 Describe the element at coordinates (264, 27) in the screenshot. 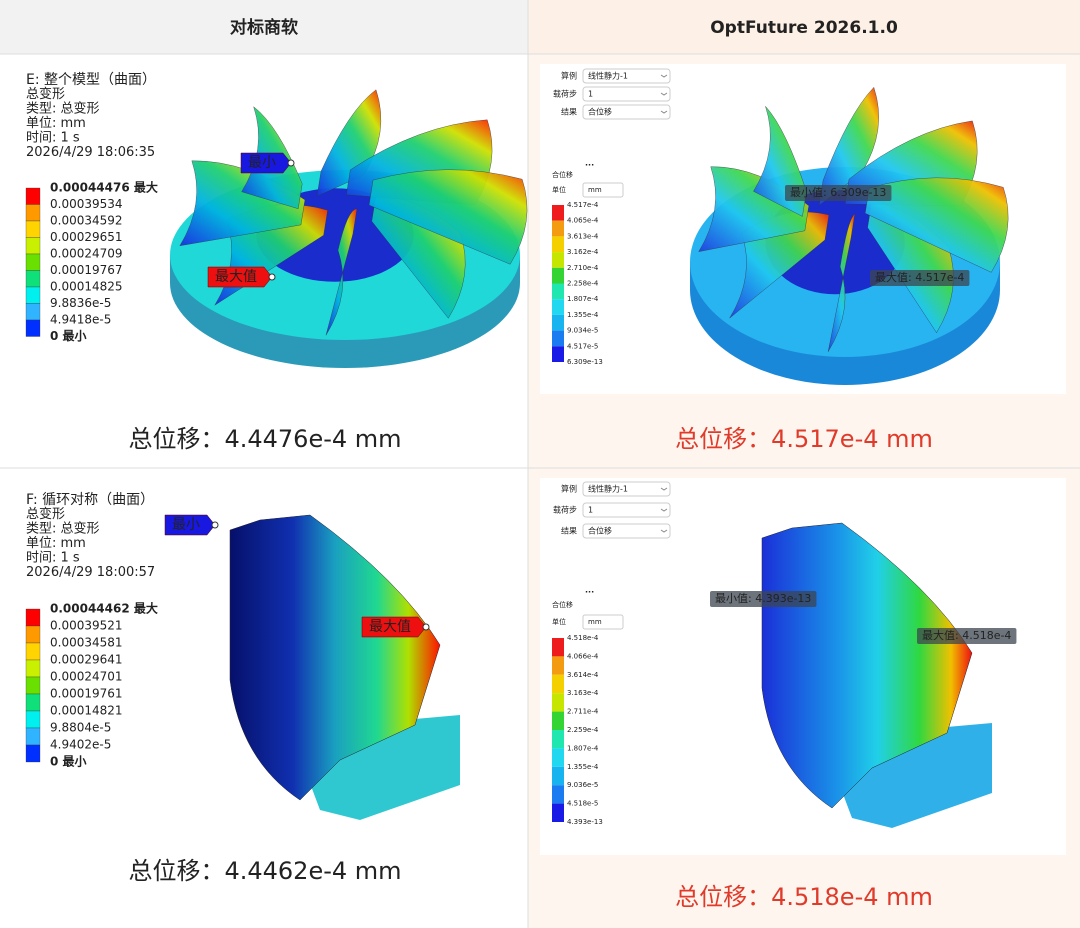

I see `header-left-bg` at that location.